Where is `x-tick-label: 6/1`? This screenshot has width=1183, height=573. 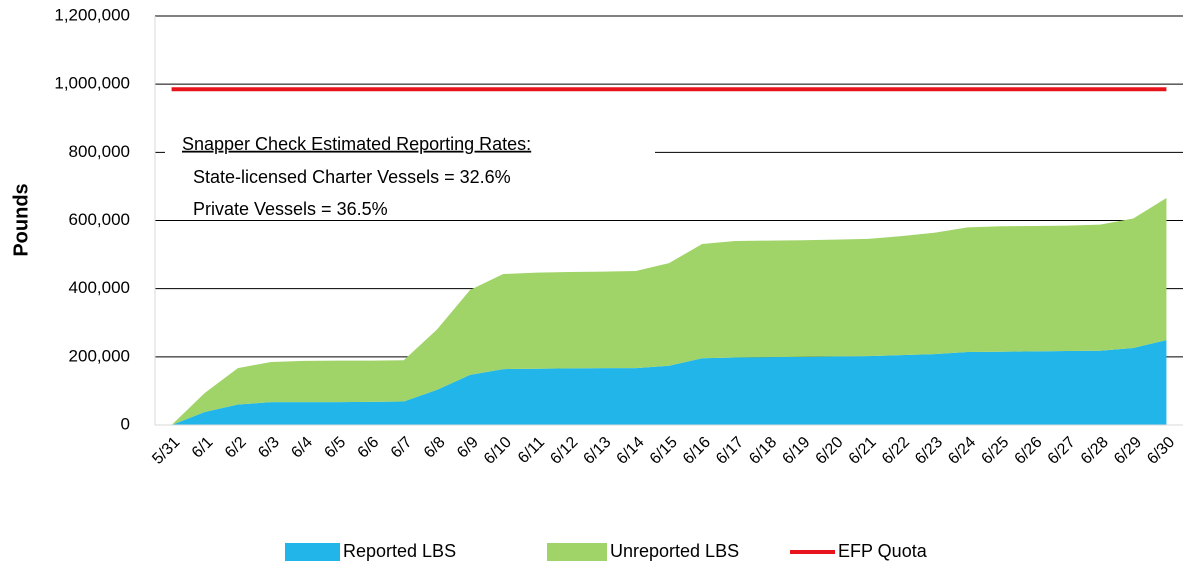 x-tick-label: 6/1 is located at coordinates (203, 448).